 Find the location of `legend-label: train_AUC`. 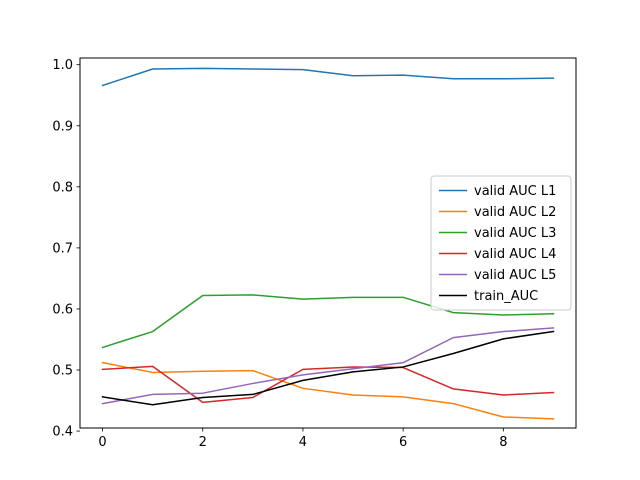

legend-label: train_AUC is located at coordinates (506, 296).